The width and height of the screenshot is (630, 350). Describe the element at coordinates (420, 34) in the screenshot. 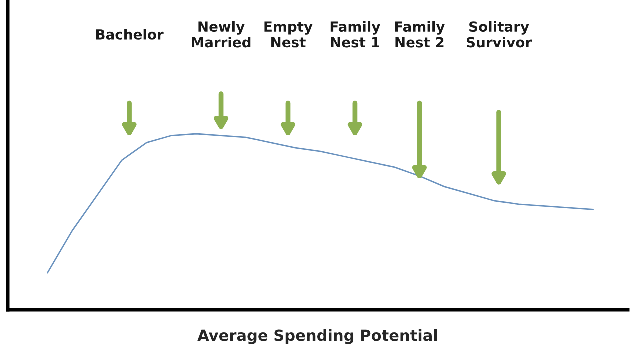

I see `text: Family Nest 2` at that location.